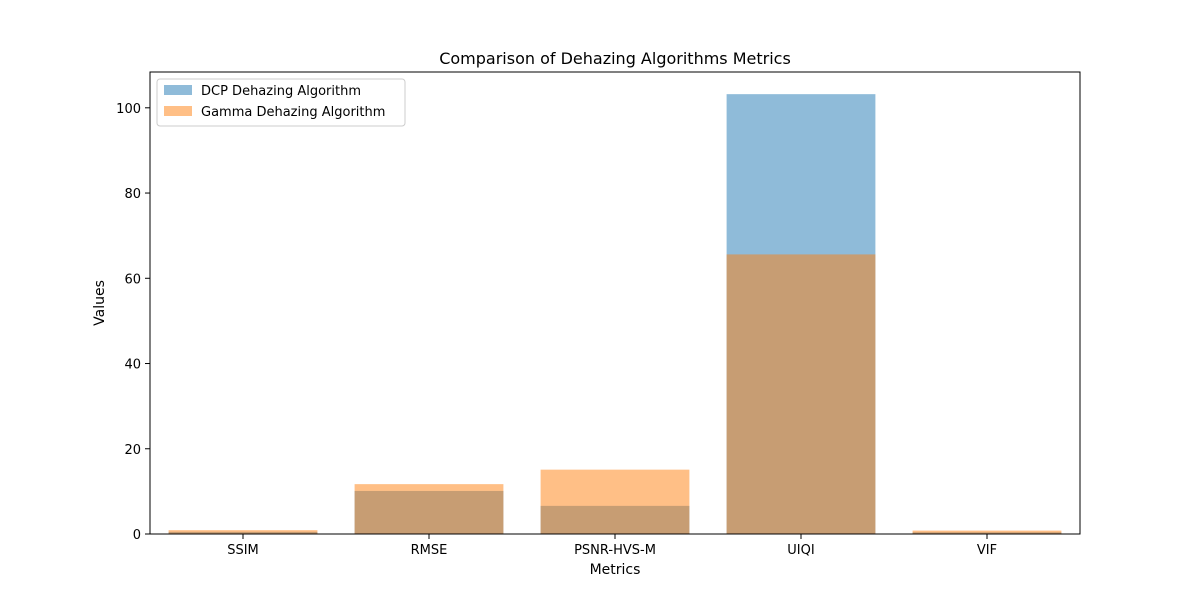 The image size is (1200, 604). I want to click on legend-label-gamma: Gamma Dehazing Algorithm, so click(293, 112).